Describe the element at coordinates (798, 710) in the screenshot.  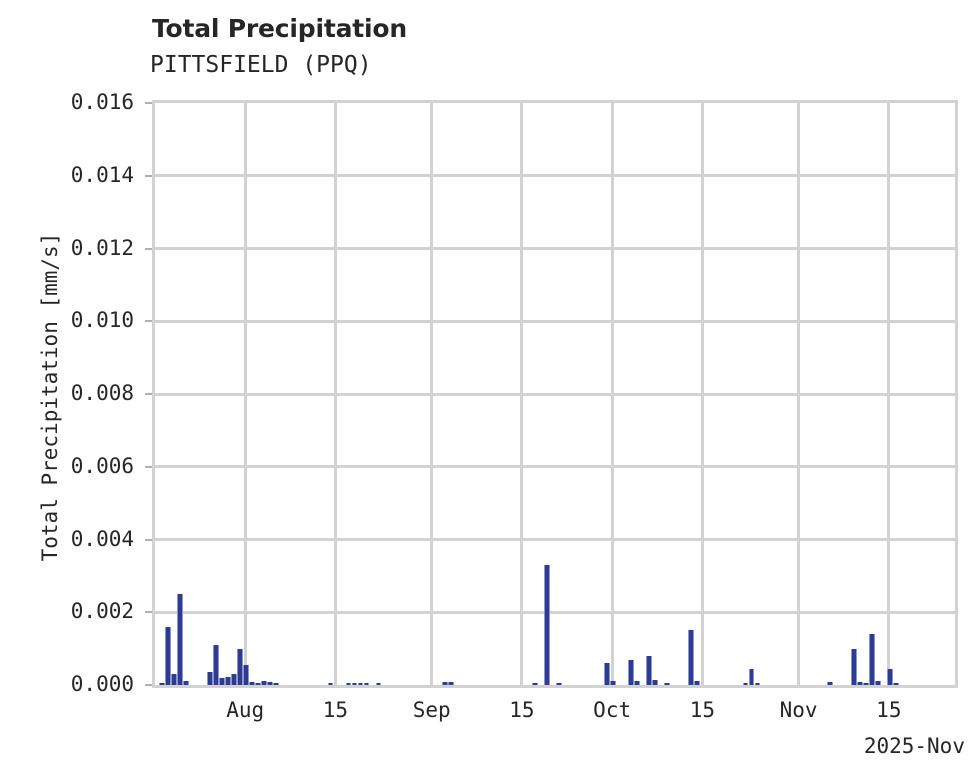
I see `x-tick-label: Nov` at that location.